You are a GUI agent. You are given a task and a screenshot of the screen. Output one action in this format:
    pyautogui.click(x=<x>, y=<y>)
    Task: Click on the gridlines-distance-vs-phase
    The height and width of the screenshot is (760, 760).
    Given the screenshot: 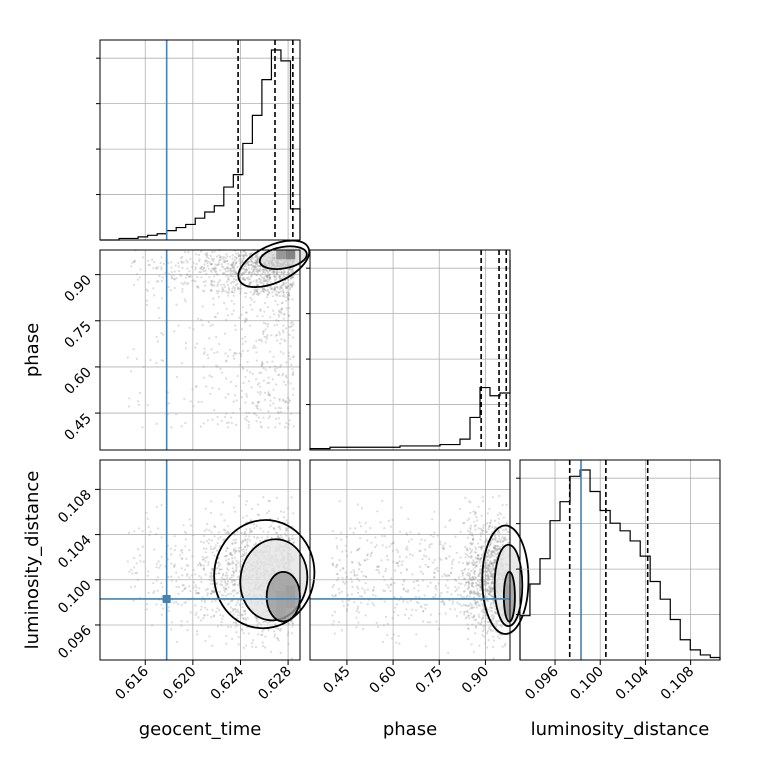 What is the action you would take?
    pyautogui.click(x=410, y=560)
    